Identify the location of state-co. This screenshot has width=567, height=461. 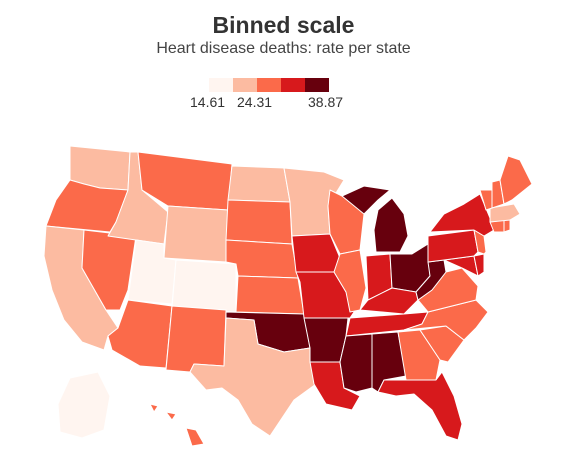
(204, 286).